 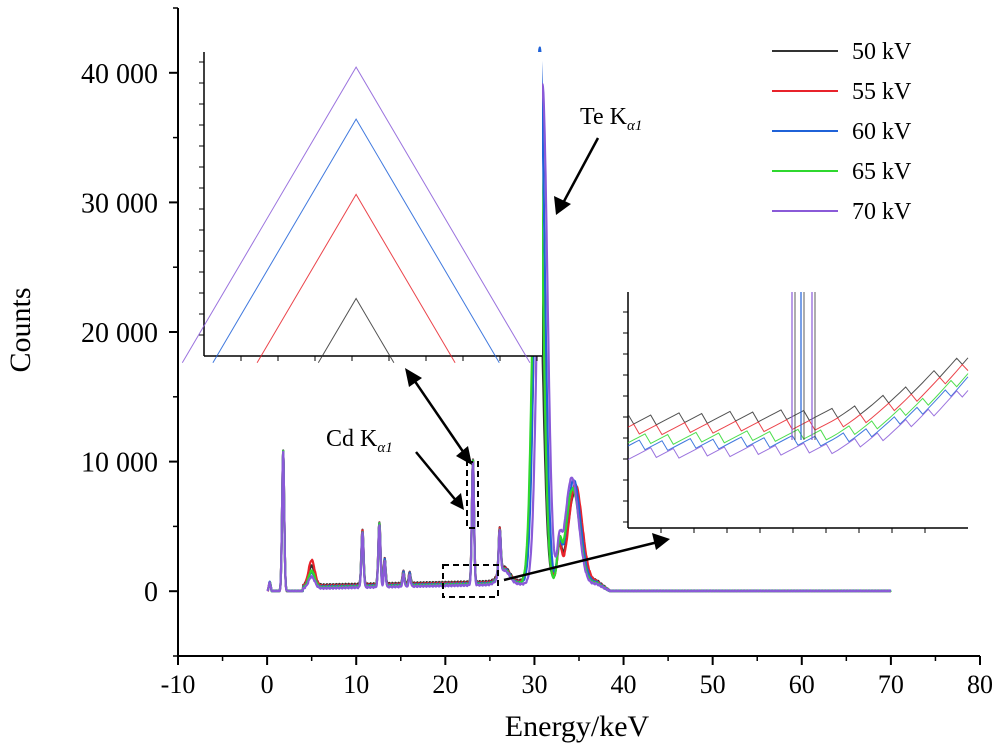 What do you see at coordinates (267, 684) in the screenshot?
I see `x-tick-label: 0` at bounding box center [267, 684].